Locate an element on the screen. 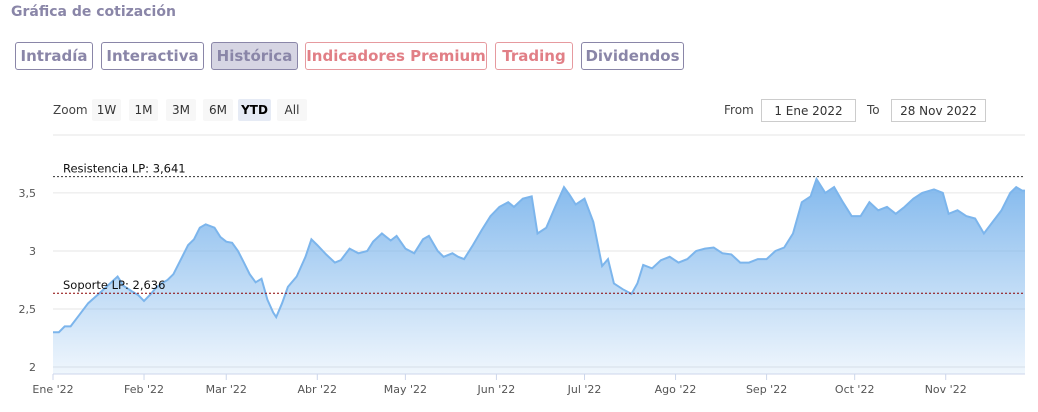 This screenshot has width=1038, height=412. zoom-all-button: All is located at coordinates (292, 110).